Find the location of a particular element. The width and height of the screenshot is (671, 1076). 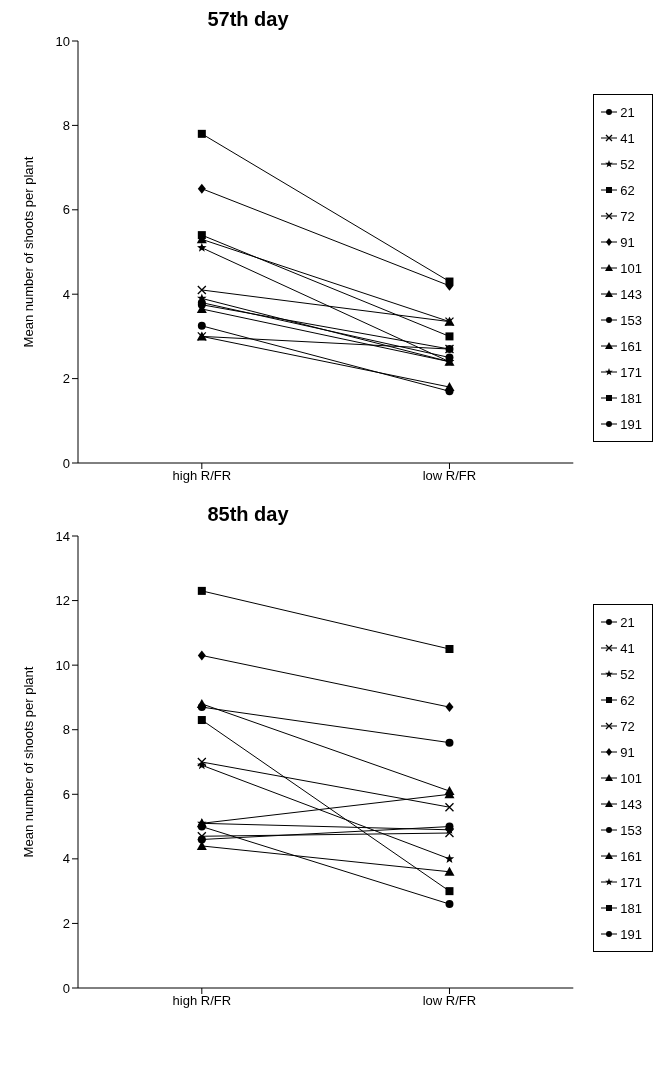

chart-title: 57th day is located at coordinates (248, 19).